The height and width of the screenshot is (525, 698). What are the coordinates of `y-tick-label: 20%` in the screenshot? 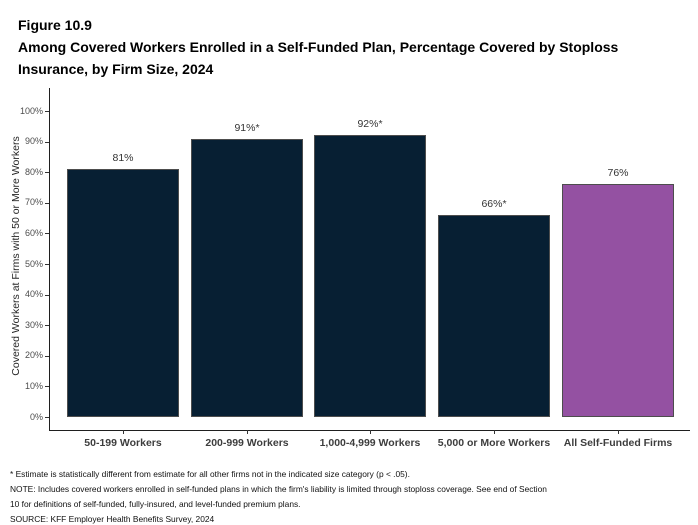 It's located at (33, 355).